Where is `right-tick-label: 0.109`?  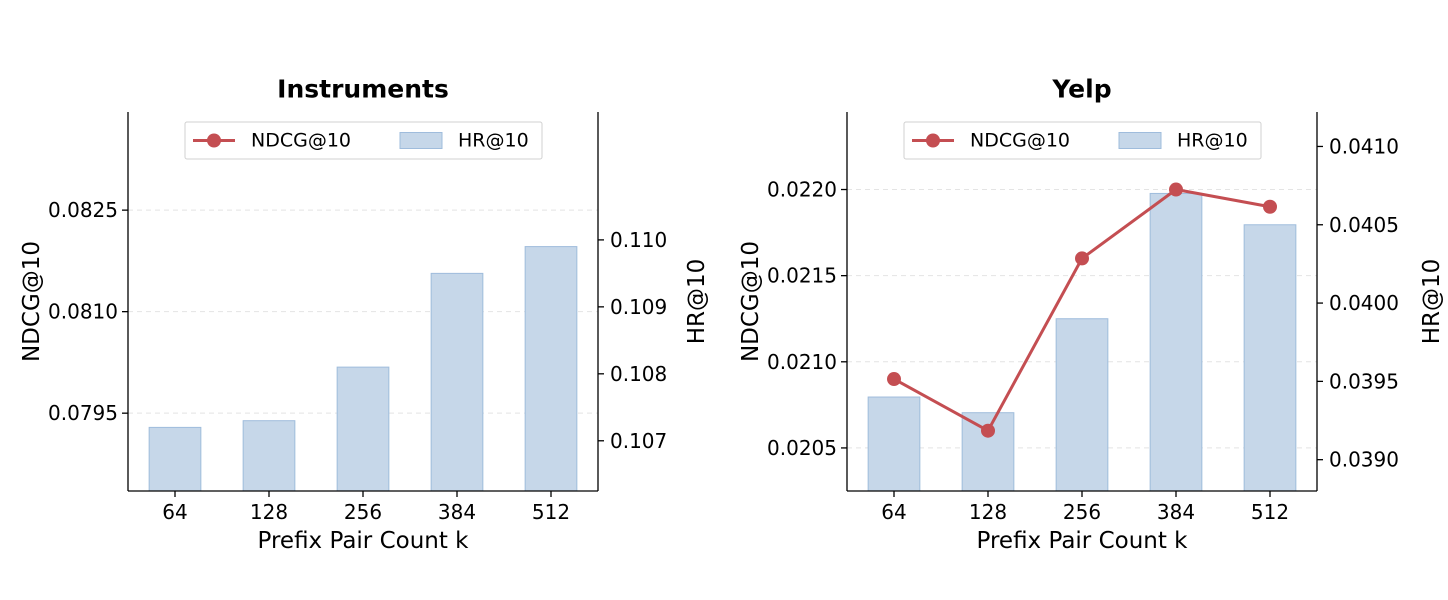 right-tick-label: 0.109 is located at coordinates (638, 307).